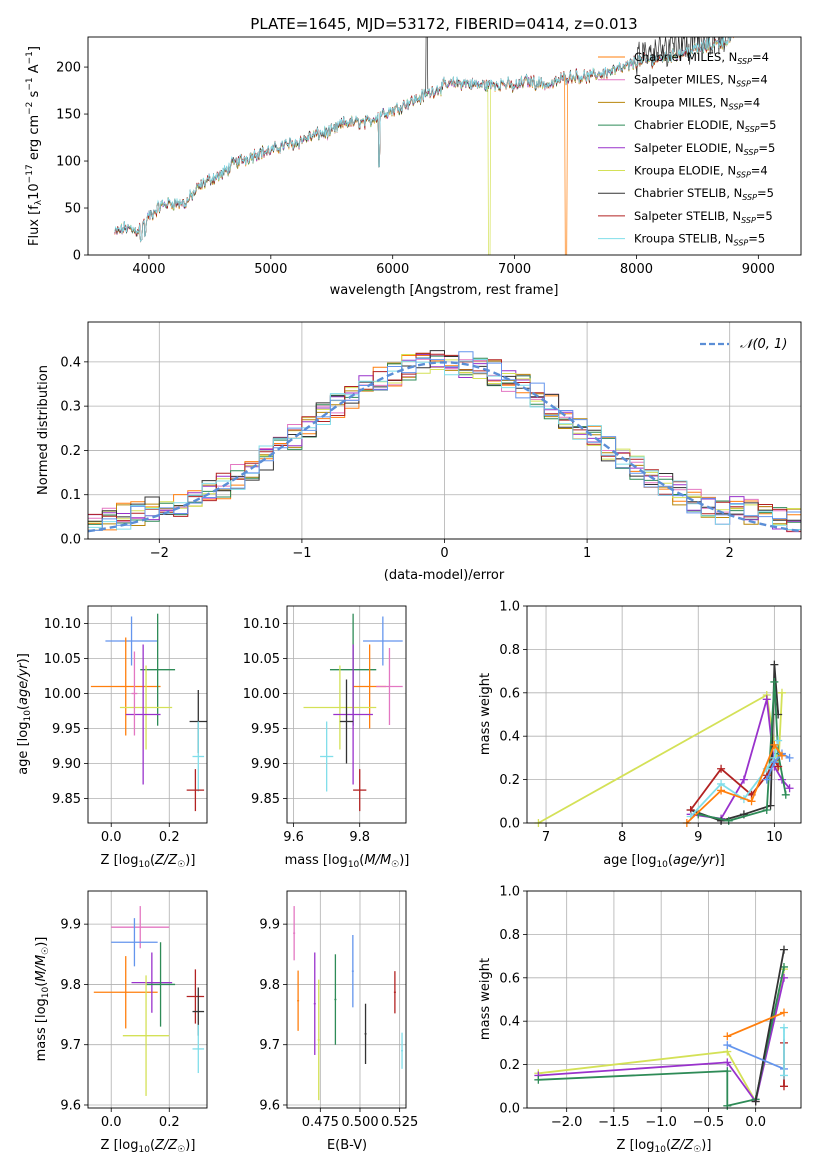 The height and width of the screenshot is (1170, 819). What do you see at coordinates (444, 553) in the screenshot?
I see `x-tick-label: 0` at bounding box center [444, 553].